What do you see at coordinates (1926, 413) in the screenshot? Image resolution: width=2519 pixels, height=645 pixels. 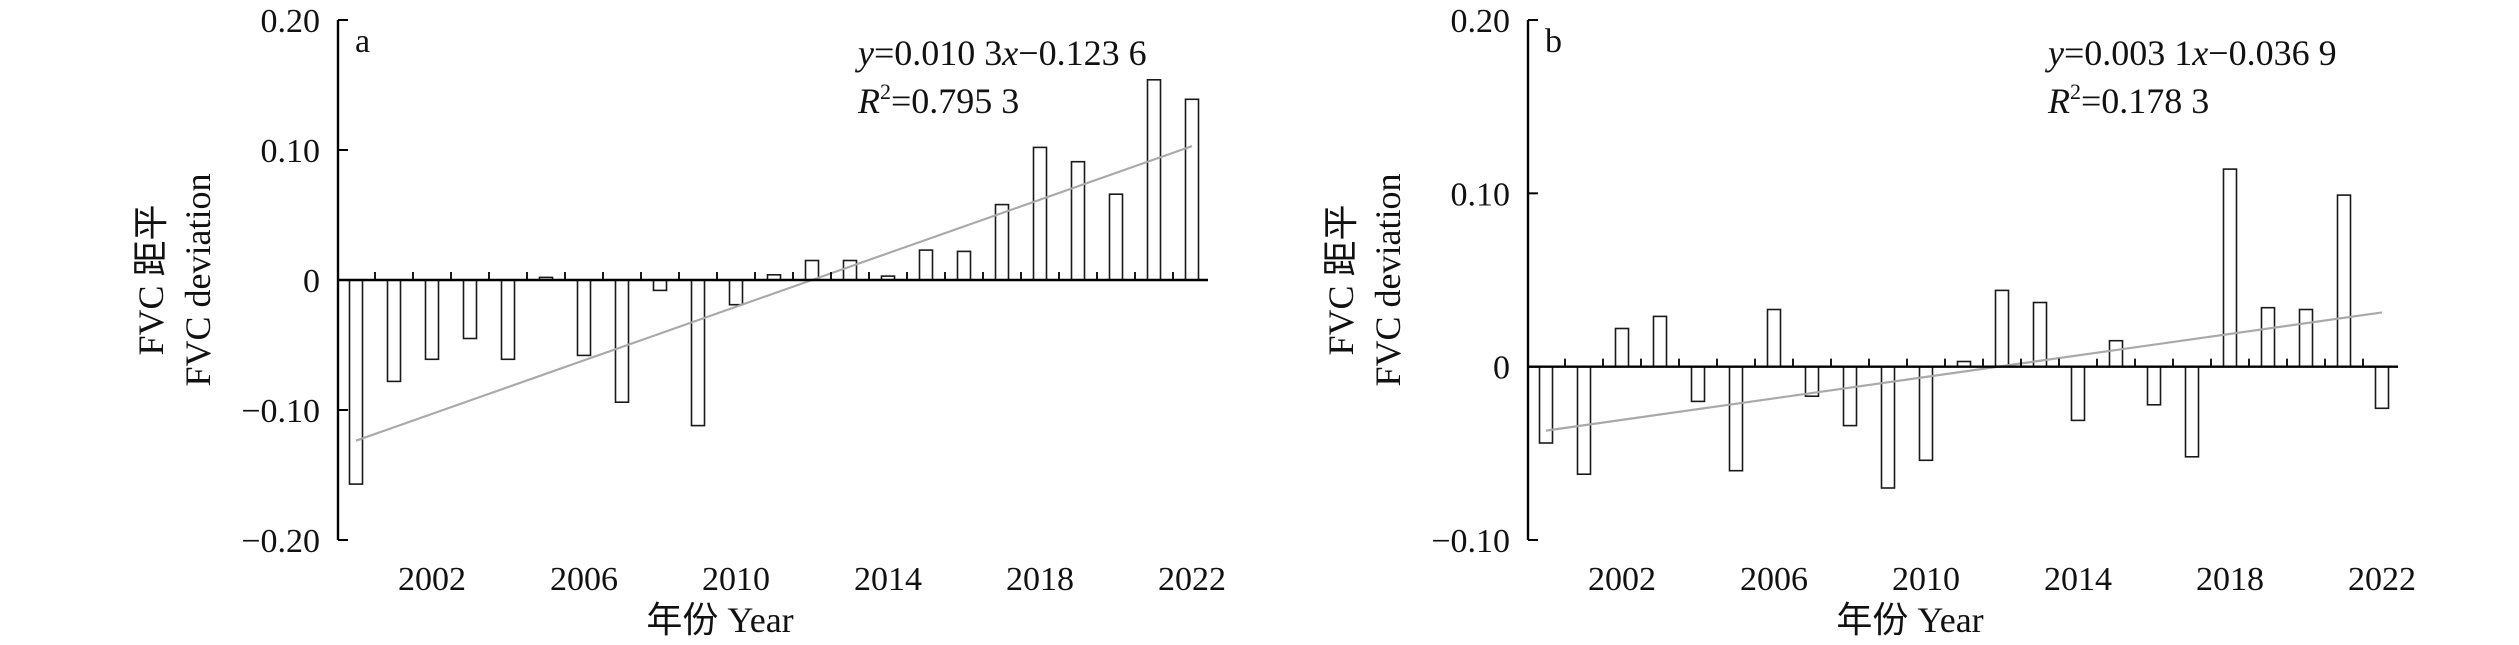 I see `panel-b-bar-2010` at bounding box center [1926, 413].